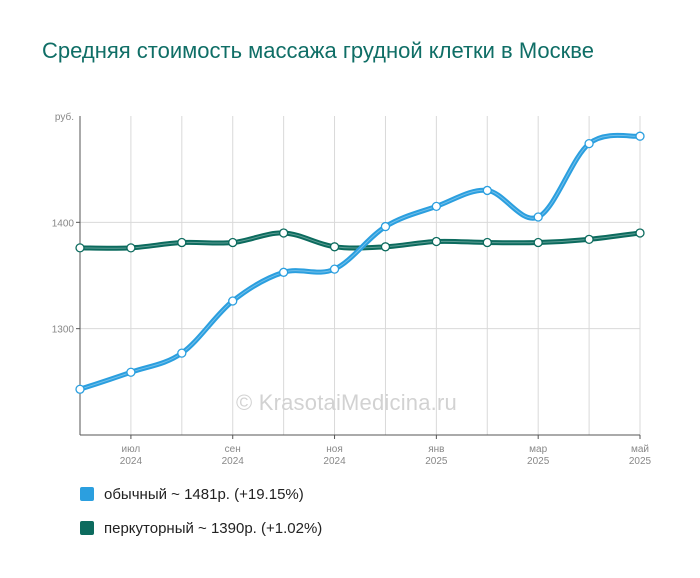  Describe the element at coordinates (64, 117) in the screenshot. I see `y-axis-unit-label: руб.` at that location.